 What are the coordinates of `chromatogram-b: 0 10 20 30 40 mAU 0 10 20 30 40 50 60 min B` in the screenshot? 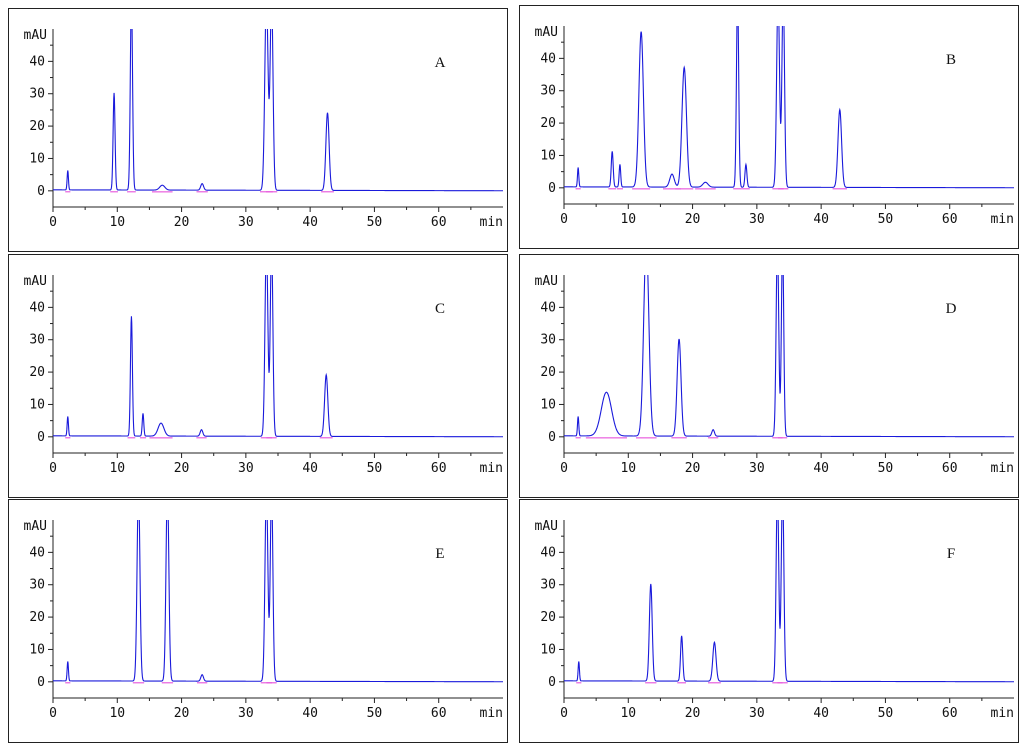 It's located at (774, 126).